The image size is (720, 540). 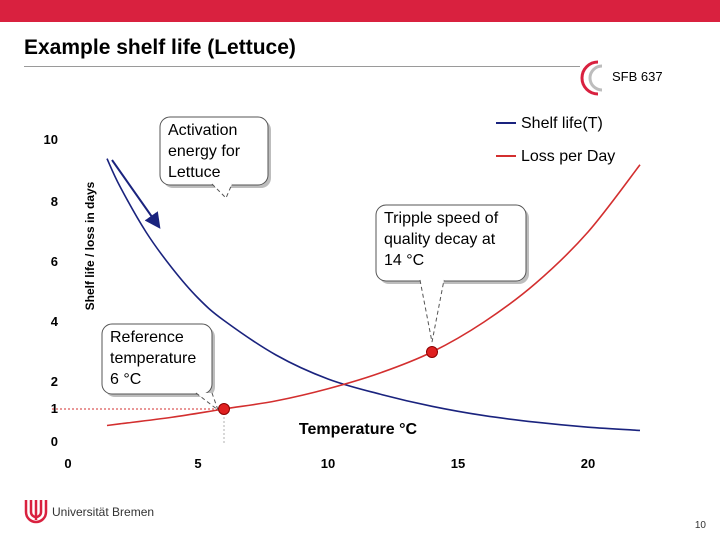 What do you see at coordinates (55, 321) in the screenshot?
I see `y-tick-label: 4` at bounding box center [55, 321].